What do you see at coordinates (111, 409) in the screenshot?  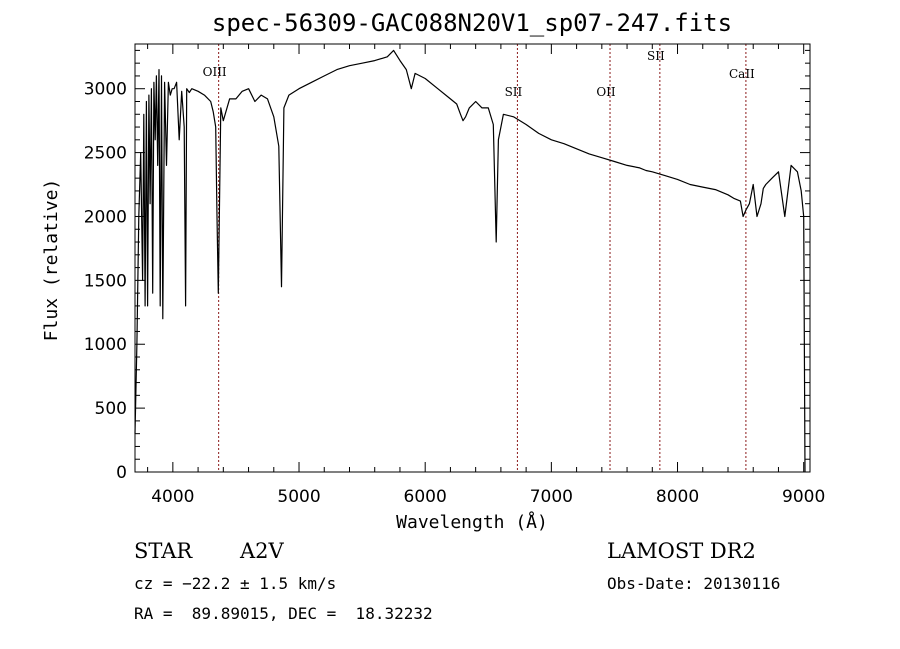 I see `y-tick-label: 500` at bounding box center [111, 409].